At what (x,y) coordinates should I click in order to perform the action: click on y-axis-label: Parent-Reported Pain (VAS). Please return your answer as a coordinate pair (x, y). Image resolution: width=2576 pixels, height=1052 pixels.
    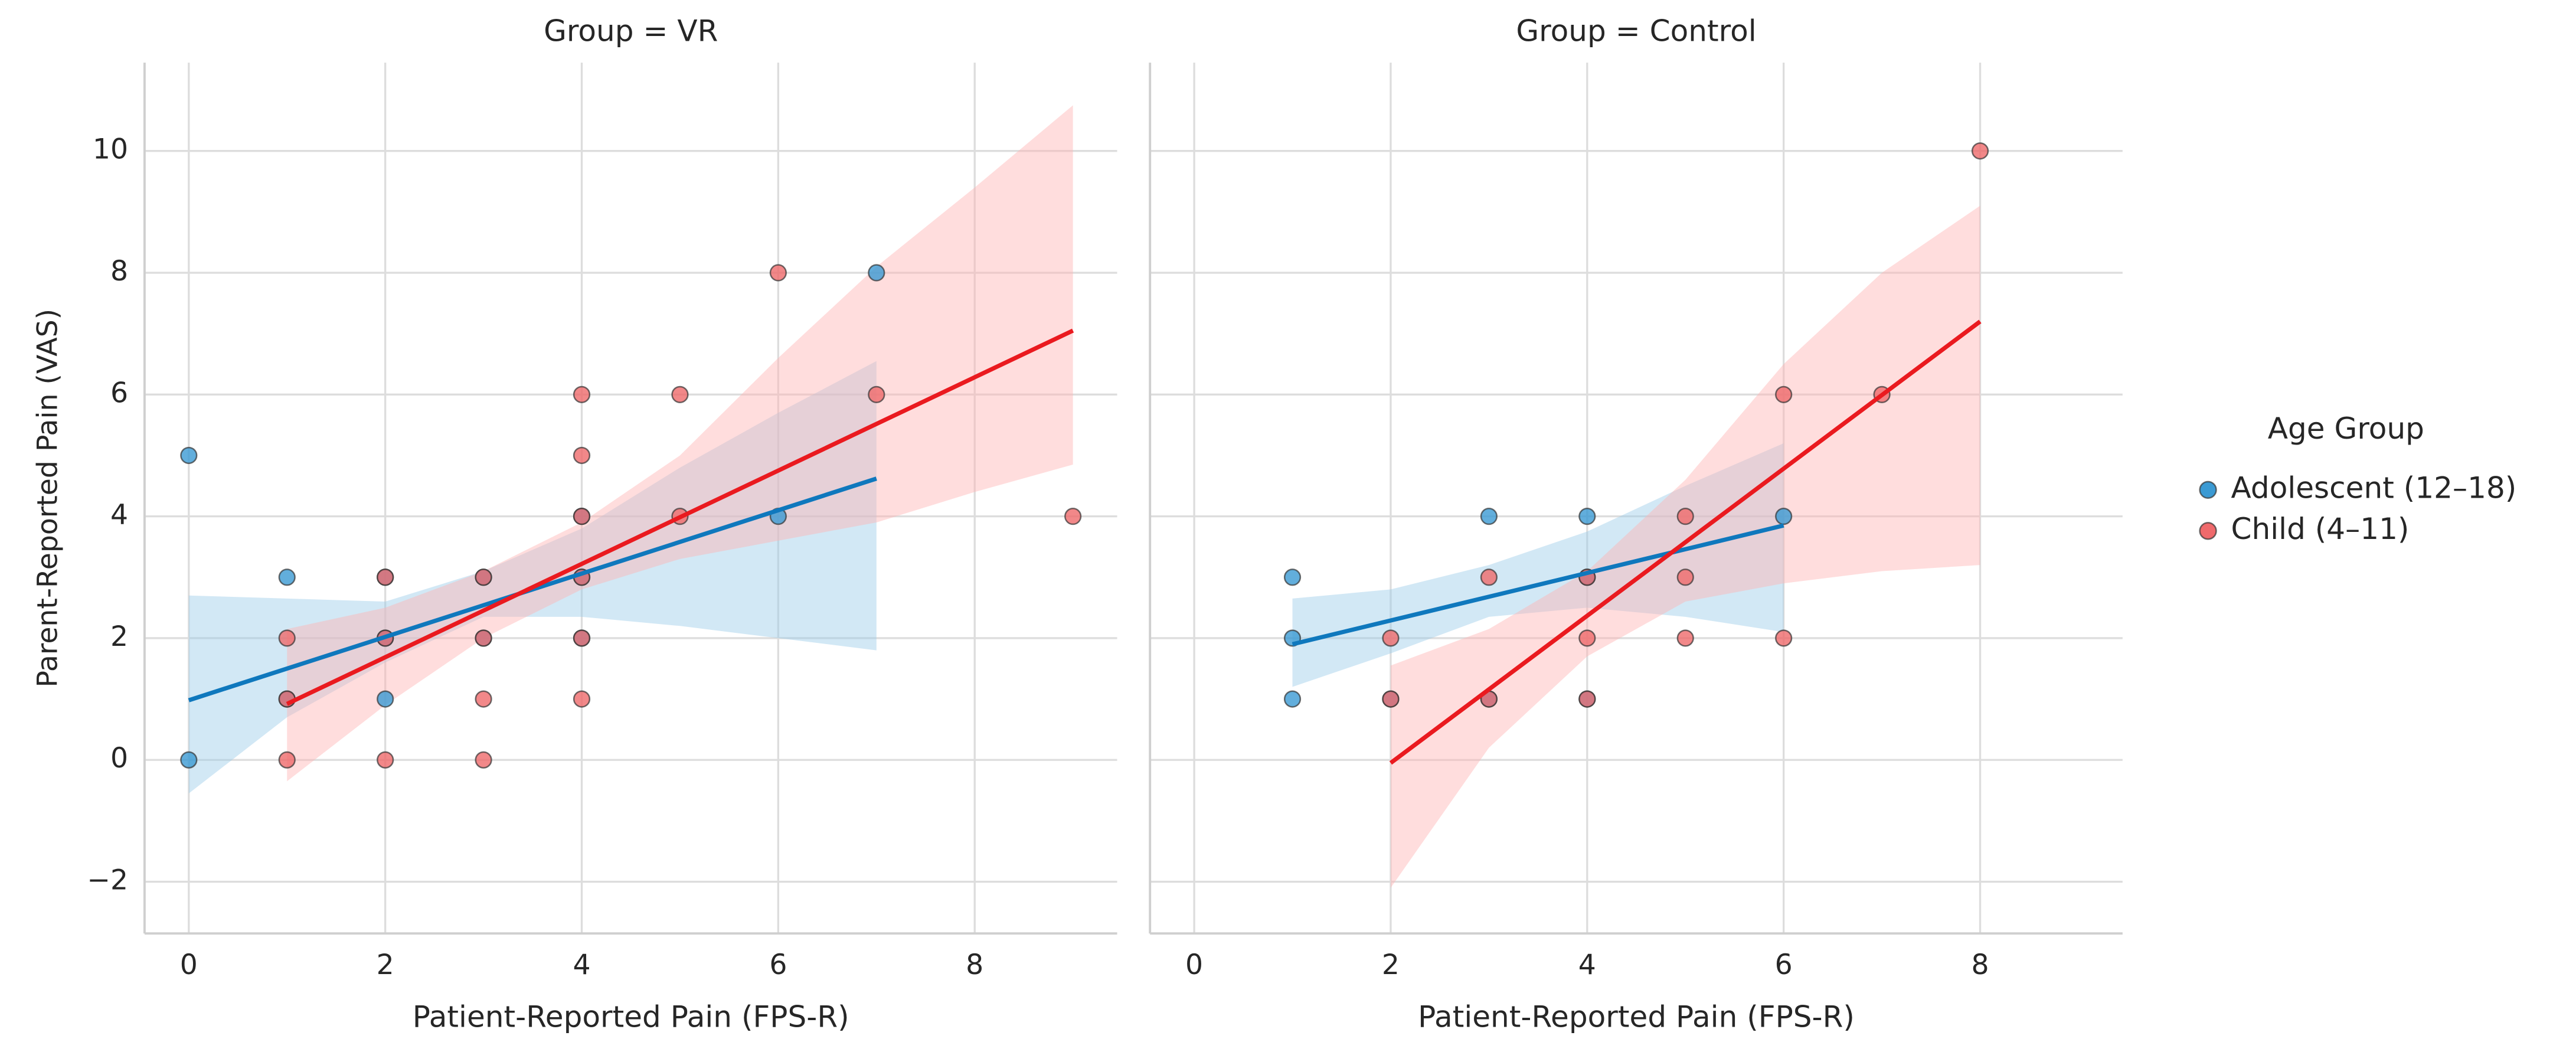
    Looking at the image, I should click on (47, 498).